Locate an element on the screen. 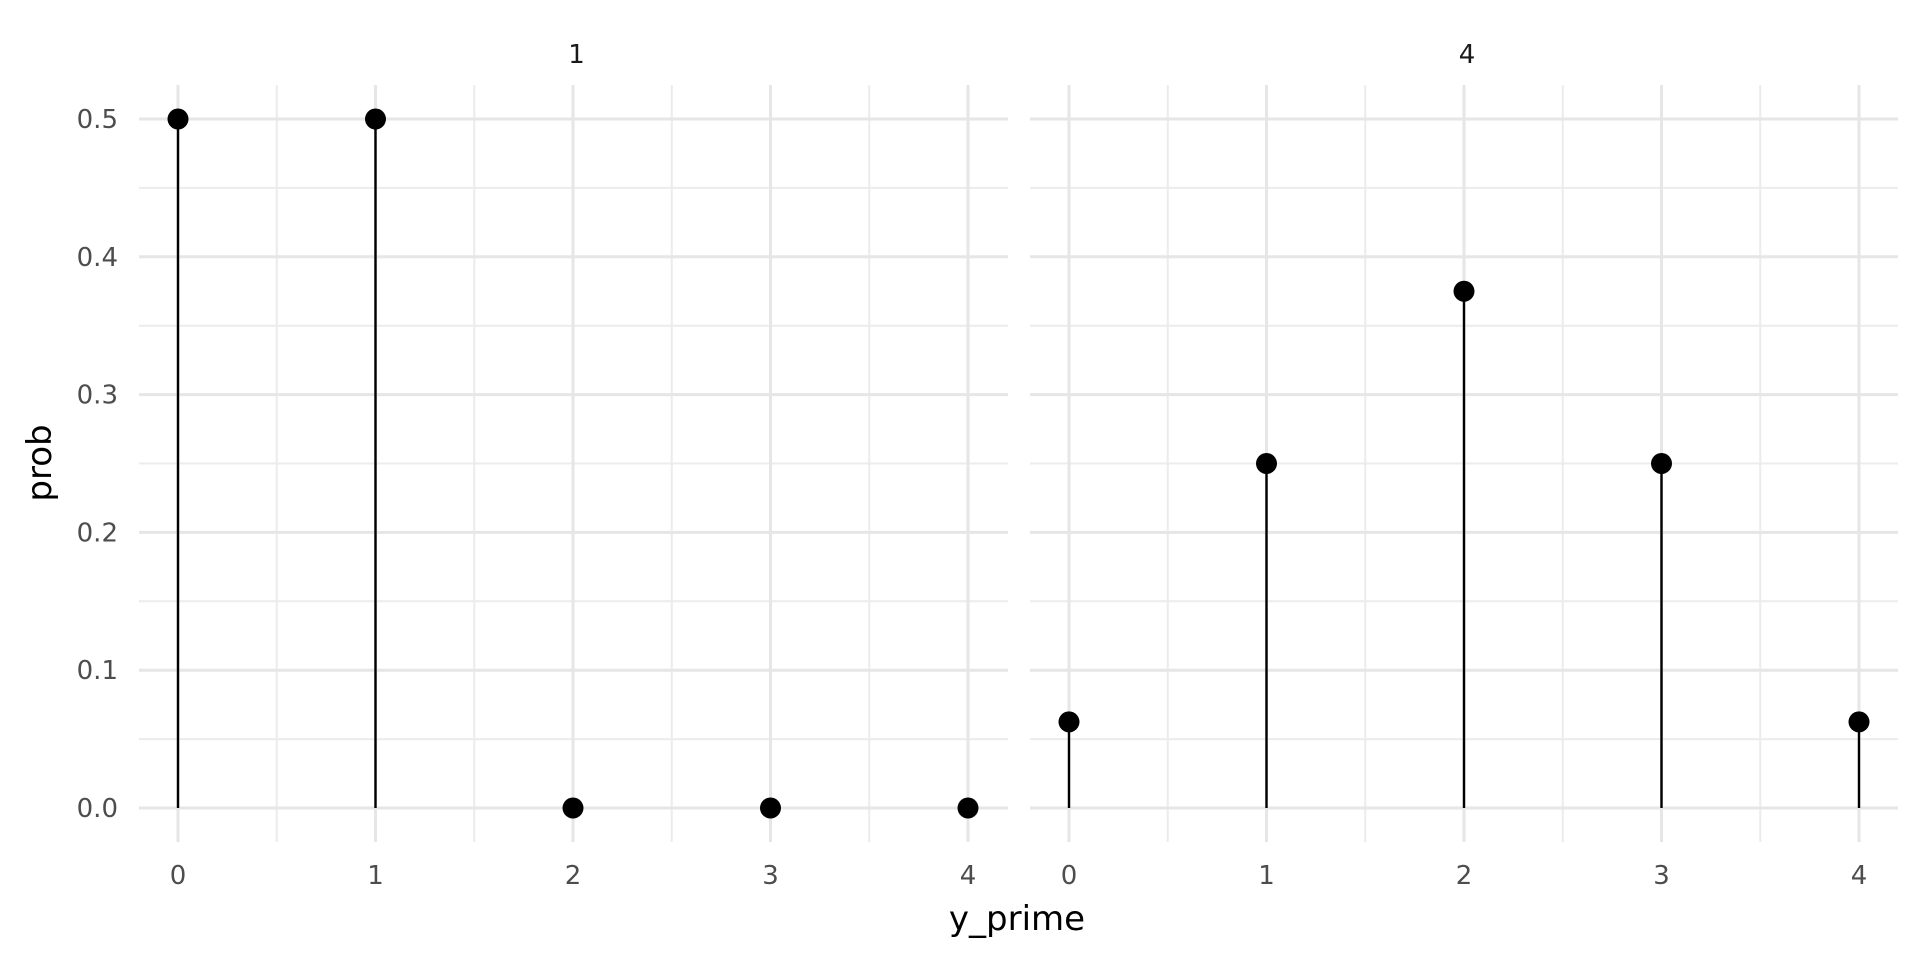  y-axis-title: prob is located at coordinates (40, 462).